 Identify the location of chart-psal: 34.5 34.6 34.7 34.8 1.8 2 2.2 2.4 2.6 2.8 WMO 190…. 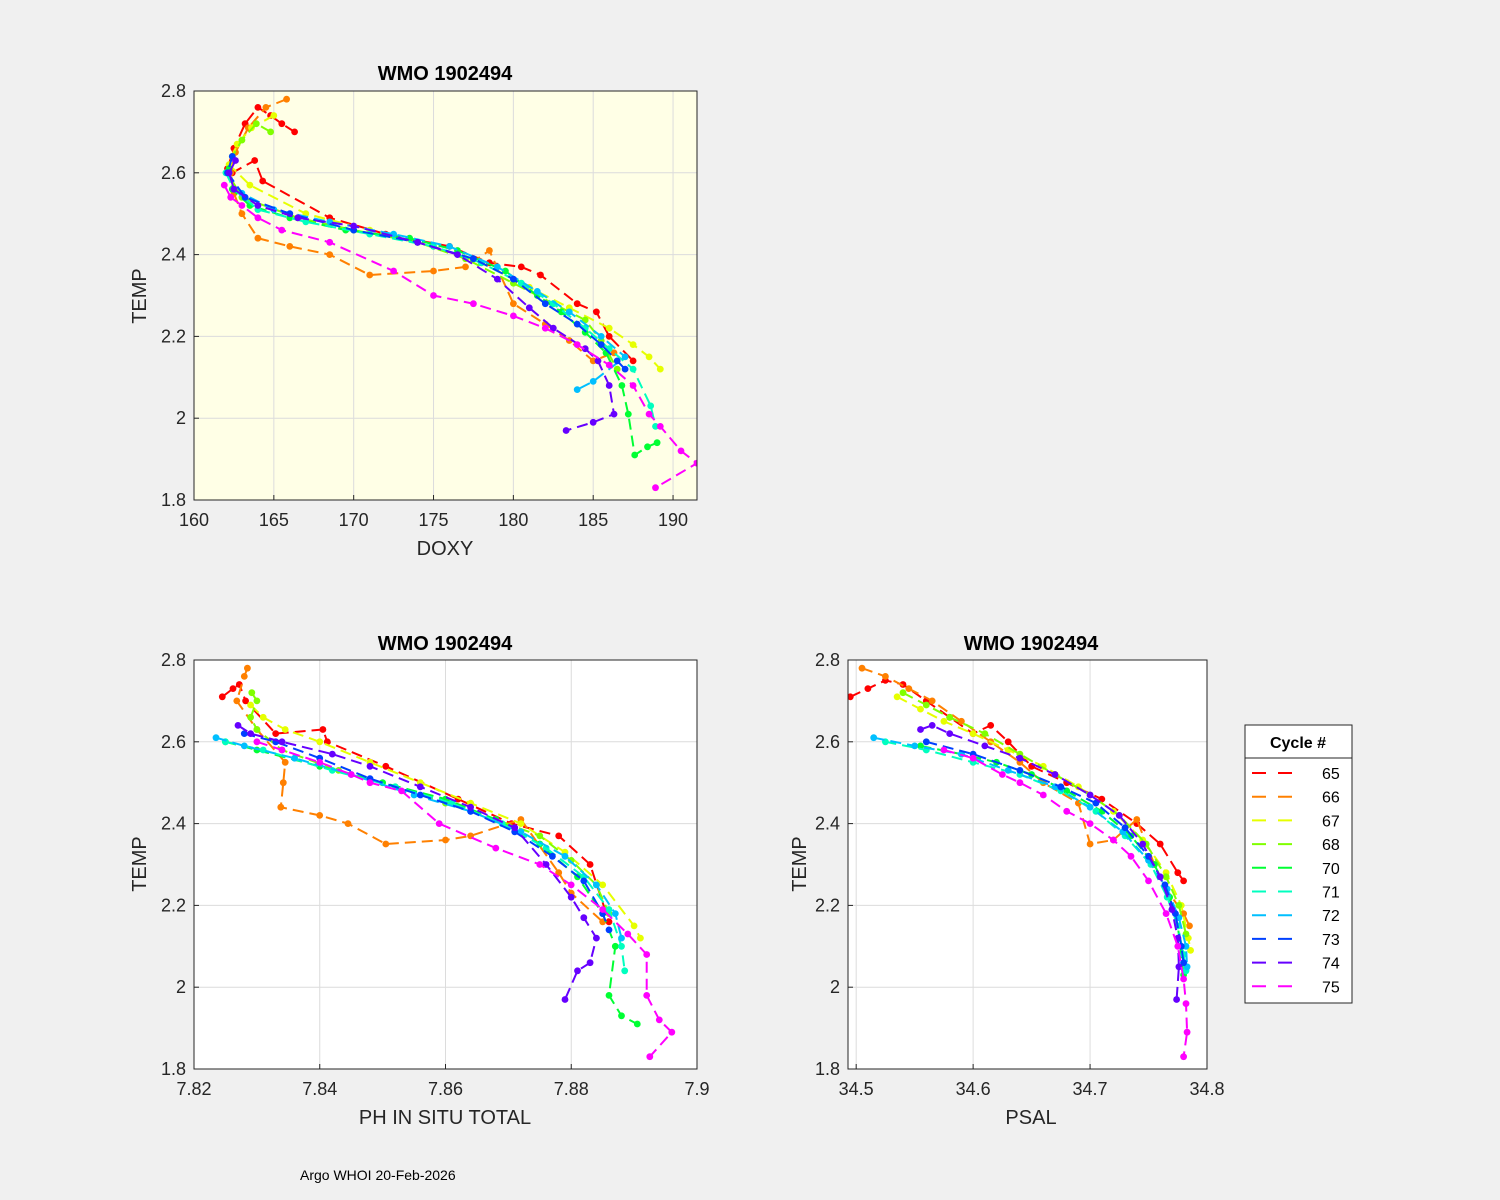
(1007, 881).